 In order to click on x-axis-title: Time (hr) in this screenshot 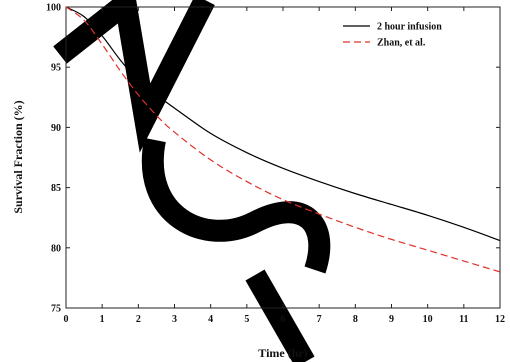, I will do `click(282, 353)`.